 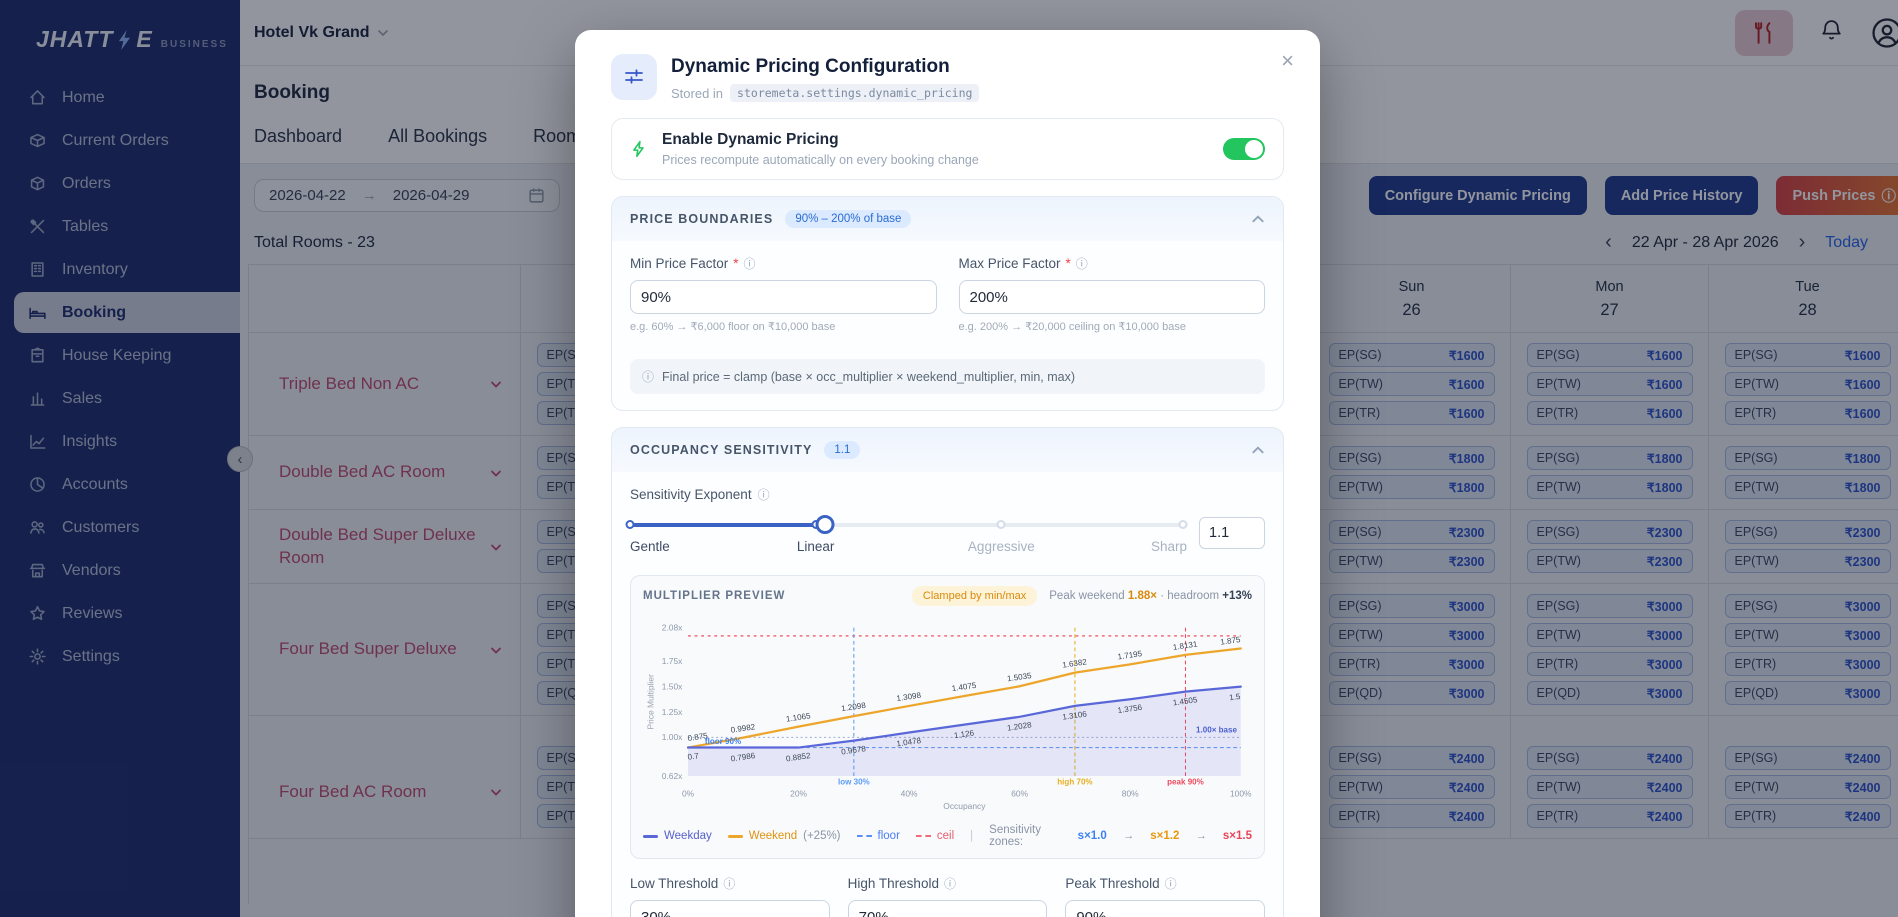 I want to click on sidebar-item-accounts: Accounts, so click(x=120, y=484).